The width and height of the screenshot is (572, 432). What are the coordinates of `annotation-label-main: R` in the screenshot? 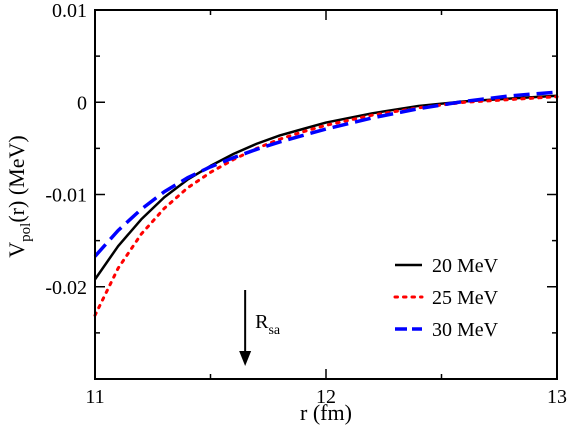 It's located at (262, 322).